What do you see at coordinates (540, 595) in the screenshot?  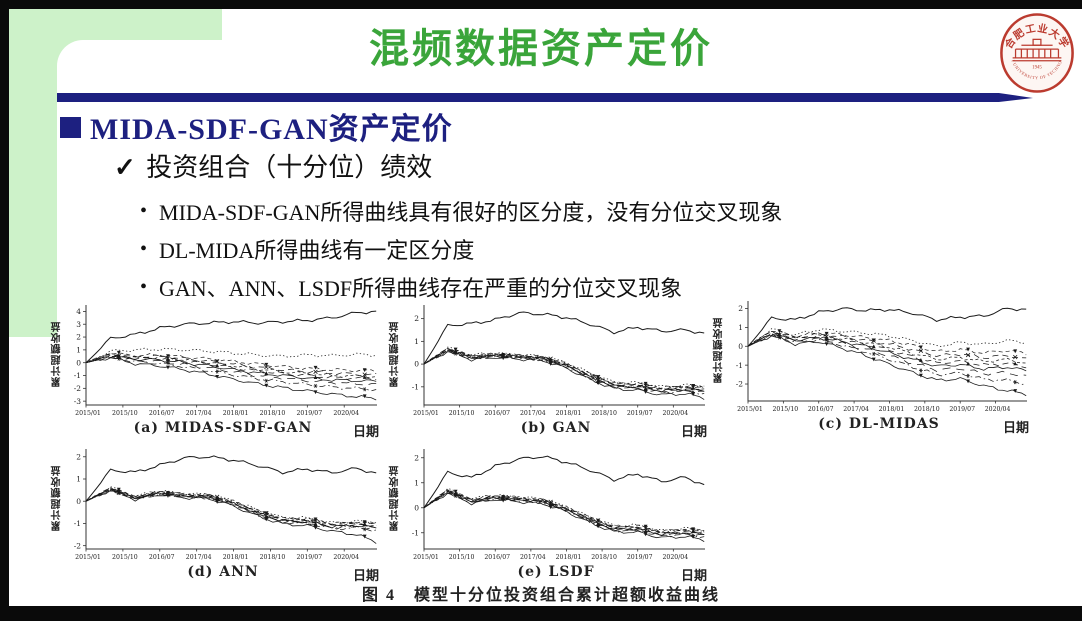 I see `figure-caption: 图 4 模型十分位投资组合累计超额收益曲线` at bounding box center [540, 595].